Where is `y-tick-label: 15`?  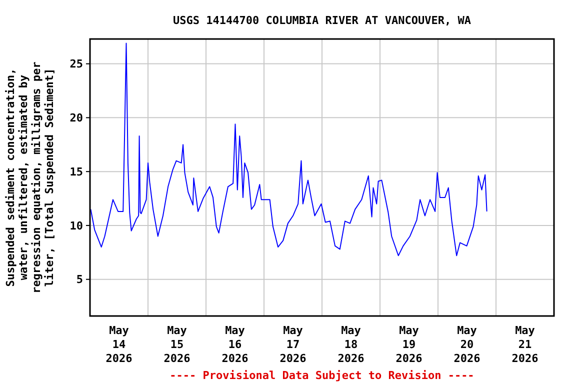 y-tick-label: 15 is located at coordinates (76, 171).